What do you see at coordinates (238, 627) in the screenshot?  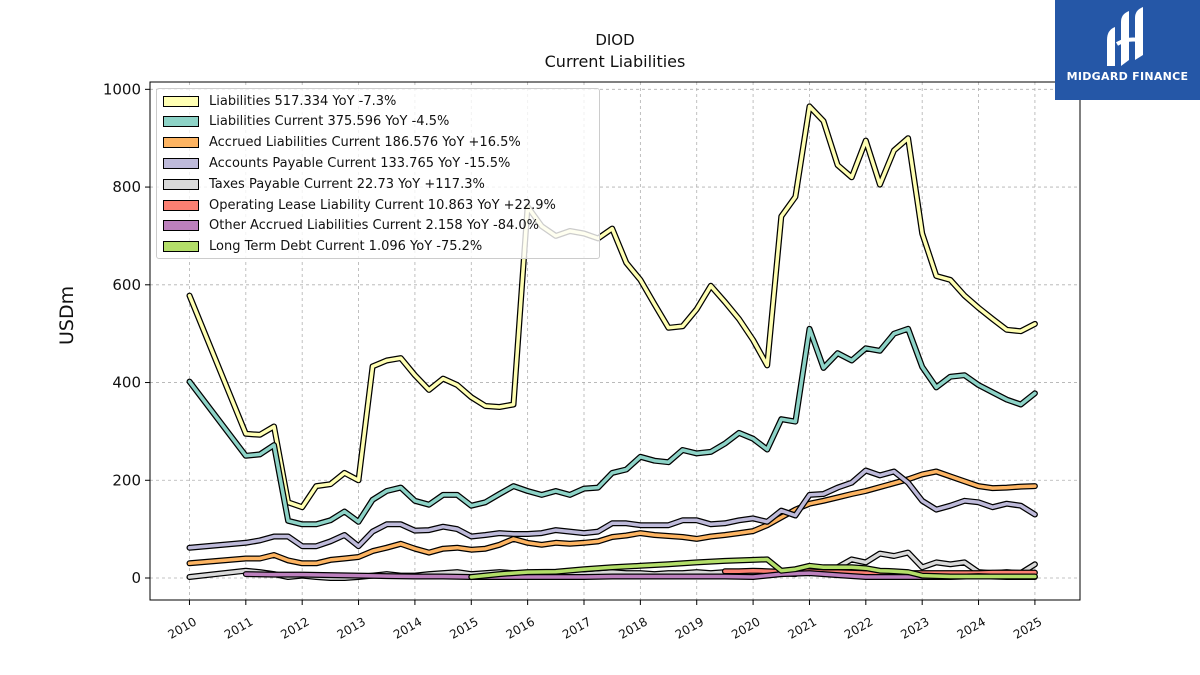 I see `x-tick-label: 2011` at bounding box center [238, 627].